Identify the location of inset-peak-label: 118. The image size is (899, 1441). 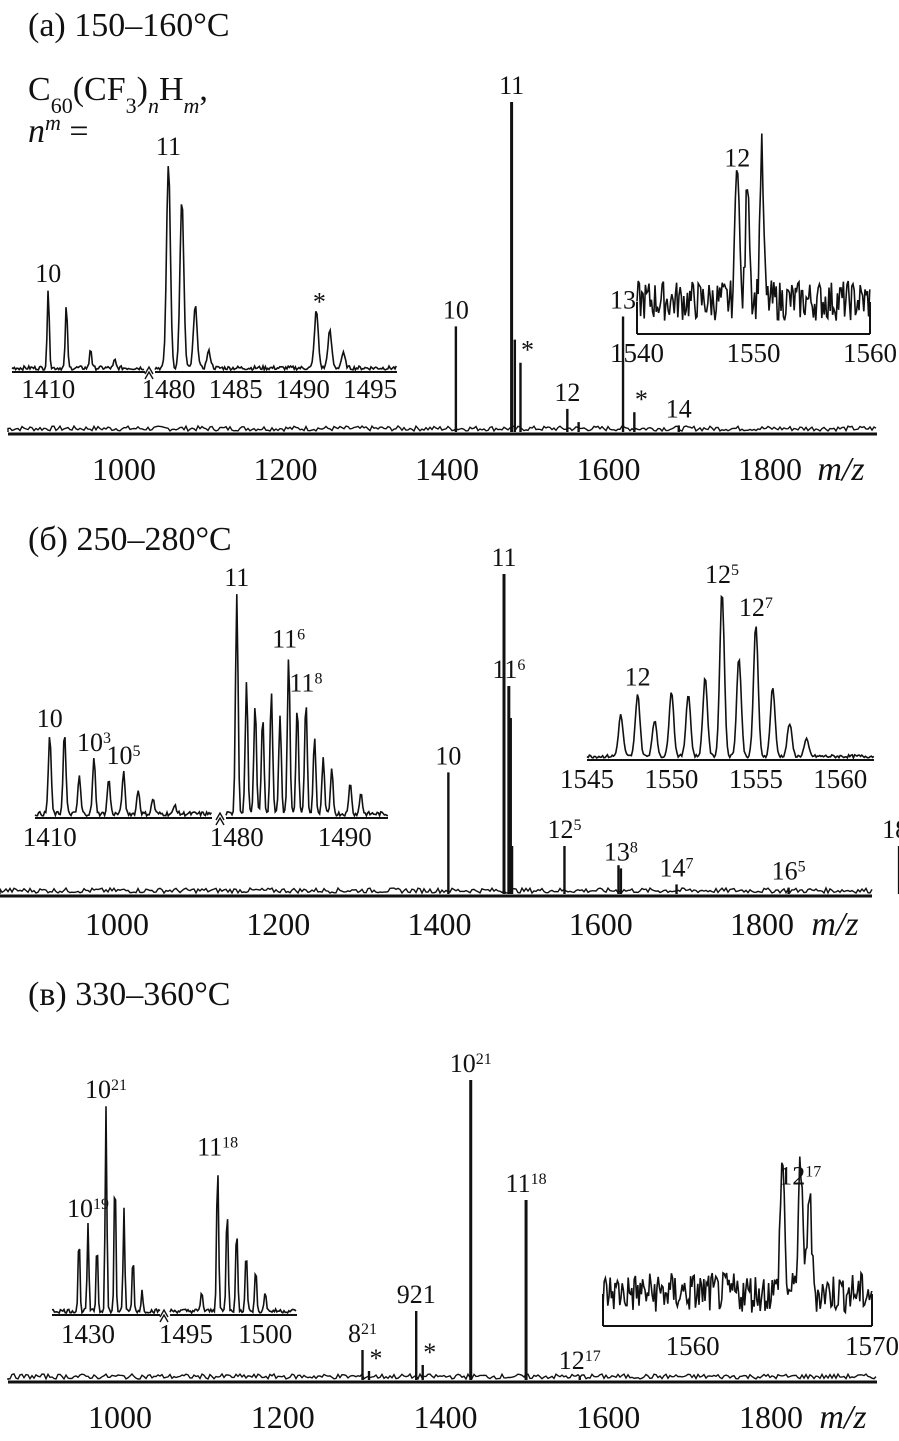
(305, 683).